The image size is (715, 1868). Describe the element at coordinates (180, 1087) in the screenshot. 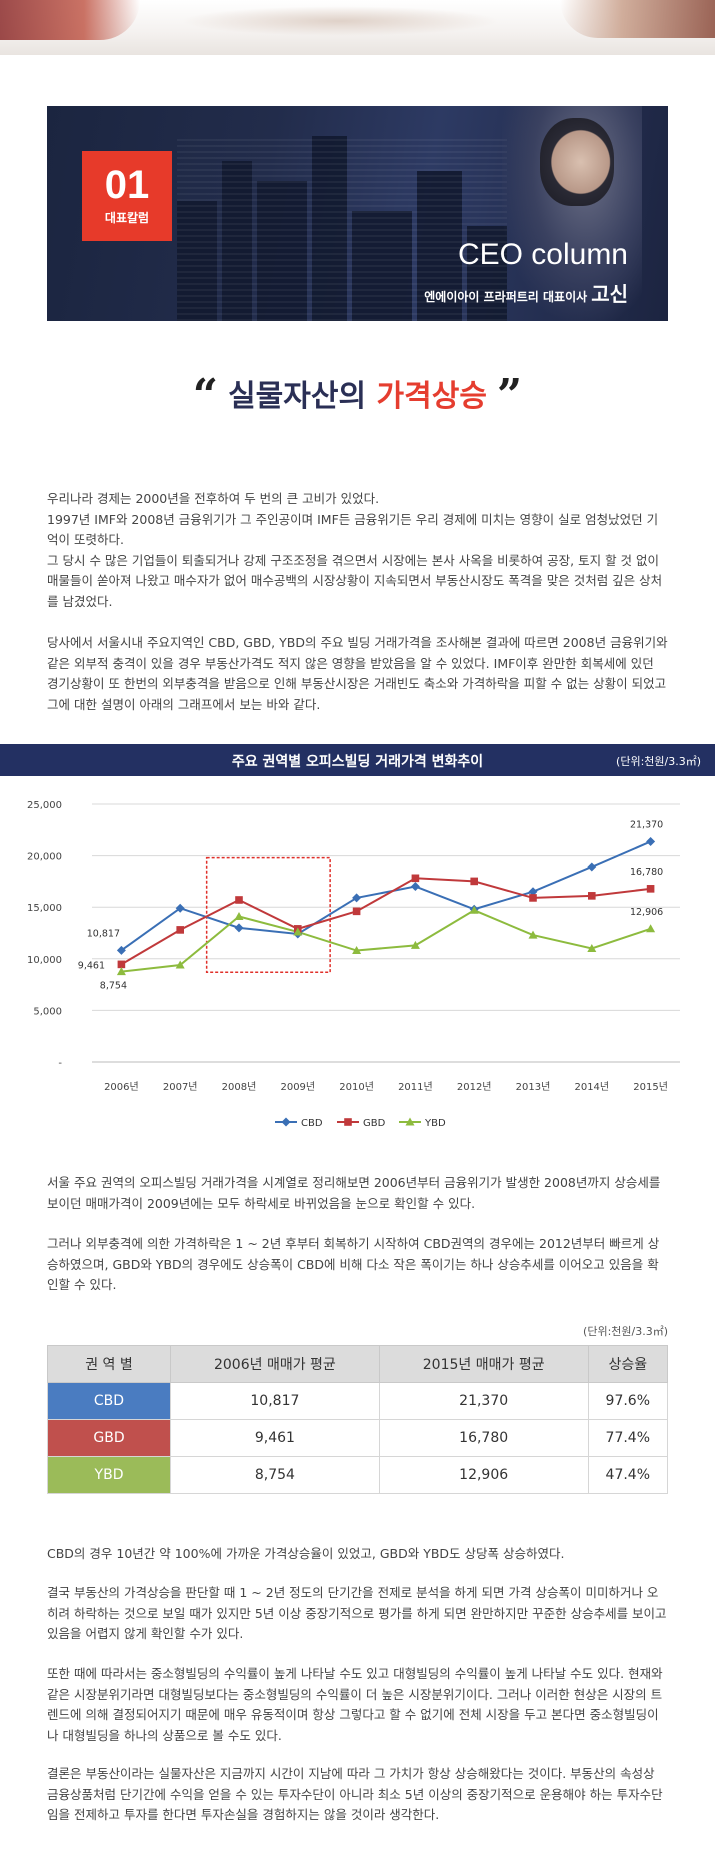

I see `x-tick-label: 2007년` at that location.